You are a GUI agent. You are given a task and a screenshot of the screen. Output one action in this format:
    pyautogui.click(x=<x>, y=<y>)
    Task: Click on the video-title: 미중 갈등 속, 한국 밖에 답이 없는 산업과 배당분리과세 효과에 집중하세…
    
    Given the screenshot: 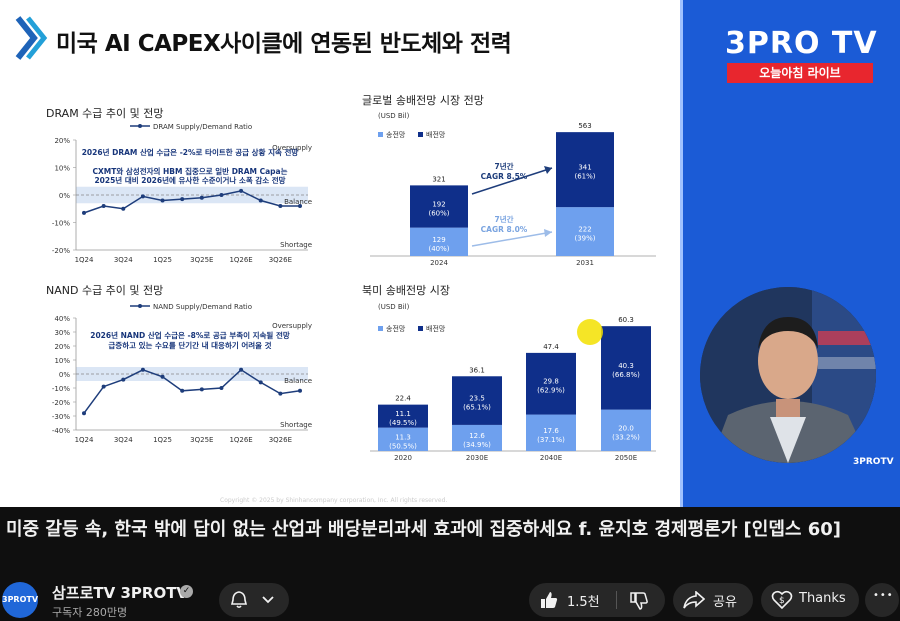 What is the action you would take?
    pyautogui.click(x=423, y=529)
    